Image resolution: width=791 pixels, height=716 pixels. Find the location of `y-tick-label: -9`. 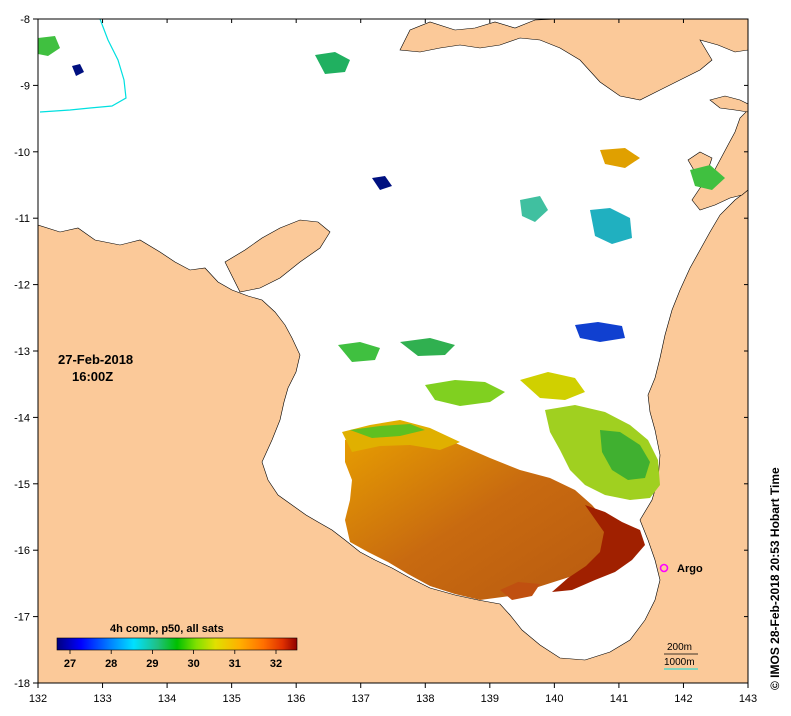

y-tick-label: -9 is located at coordinates (25, 86).